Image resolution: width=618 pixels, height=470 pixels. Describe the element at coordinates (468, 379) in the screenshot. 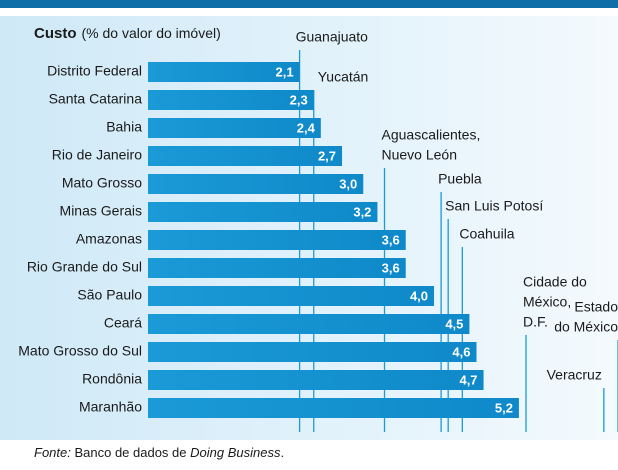

I see `value-label: 4,7` at that location.